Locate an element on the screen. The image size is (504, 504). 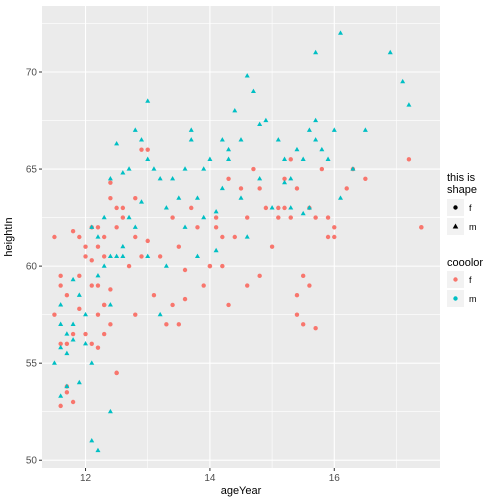
legend-shape: this is shape f m is located at coordinates (462, 203).